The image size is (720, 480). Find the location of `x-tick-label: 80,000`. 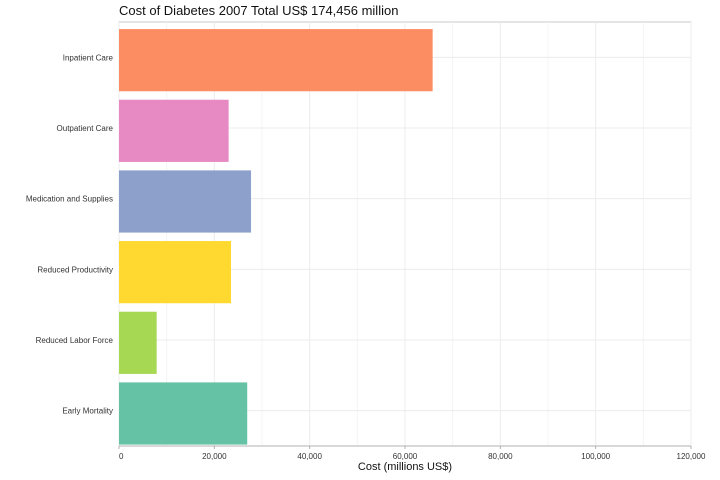

x-tick-label: 80,000 is located at coordinates (500, 456).